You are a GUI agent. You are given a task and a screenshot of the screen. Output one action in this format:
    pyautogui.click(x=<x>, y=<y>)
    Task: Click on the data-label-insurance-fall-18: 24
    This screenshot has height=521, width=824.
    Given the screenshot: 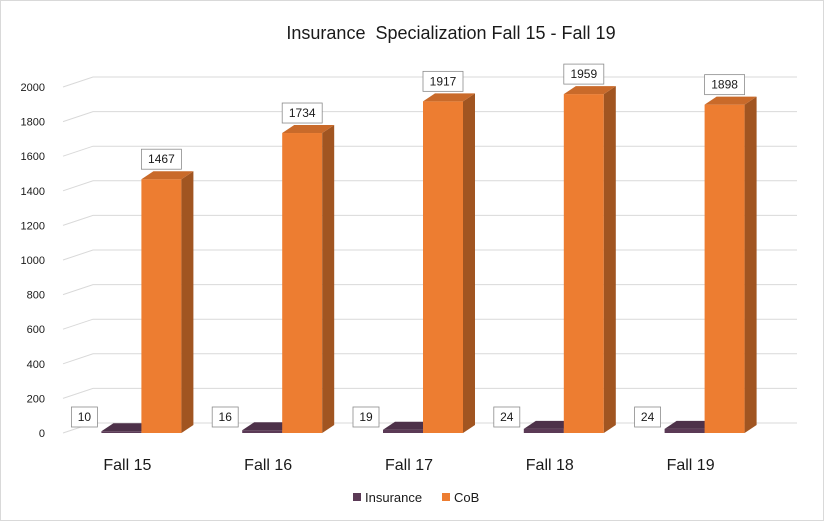 What is the action you would take?
    pyautogui.click(x=507, y=417)
    